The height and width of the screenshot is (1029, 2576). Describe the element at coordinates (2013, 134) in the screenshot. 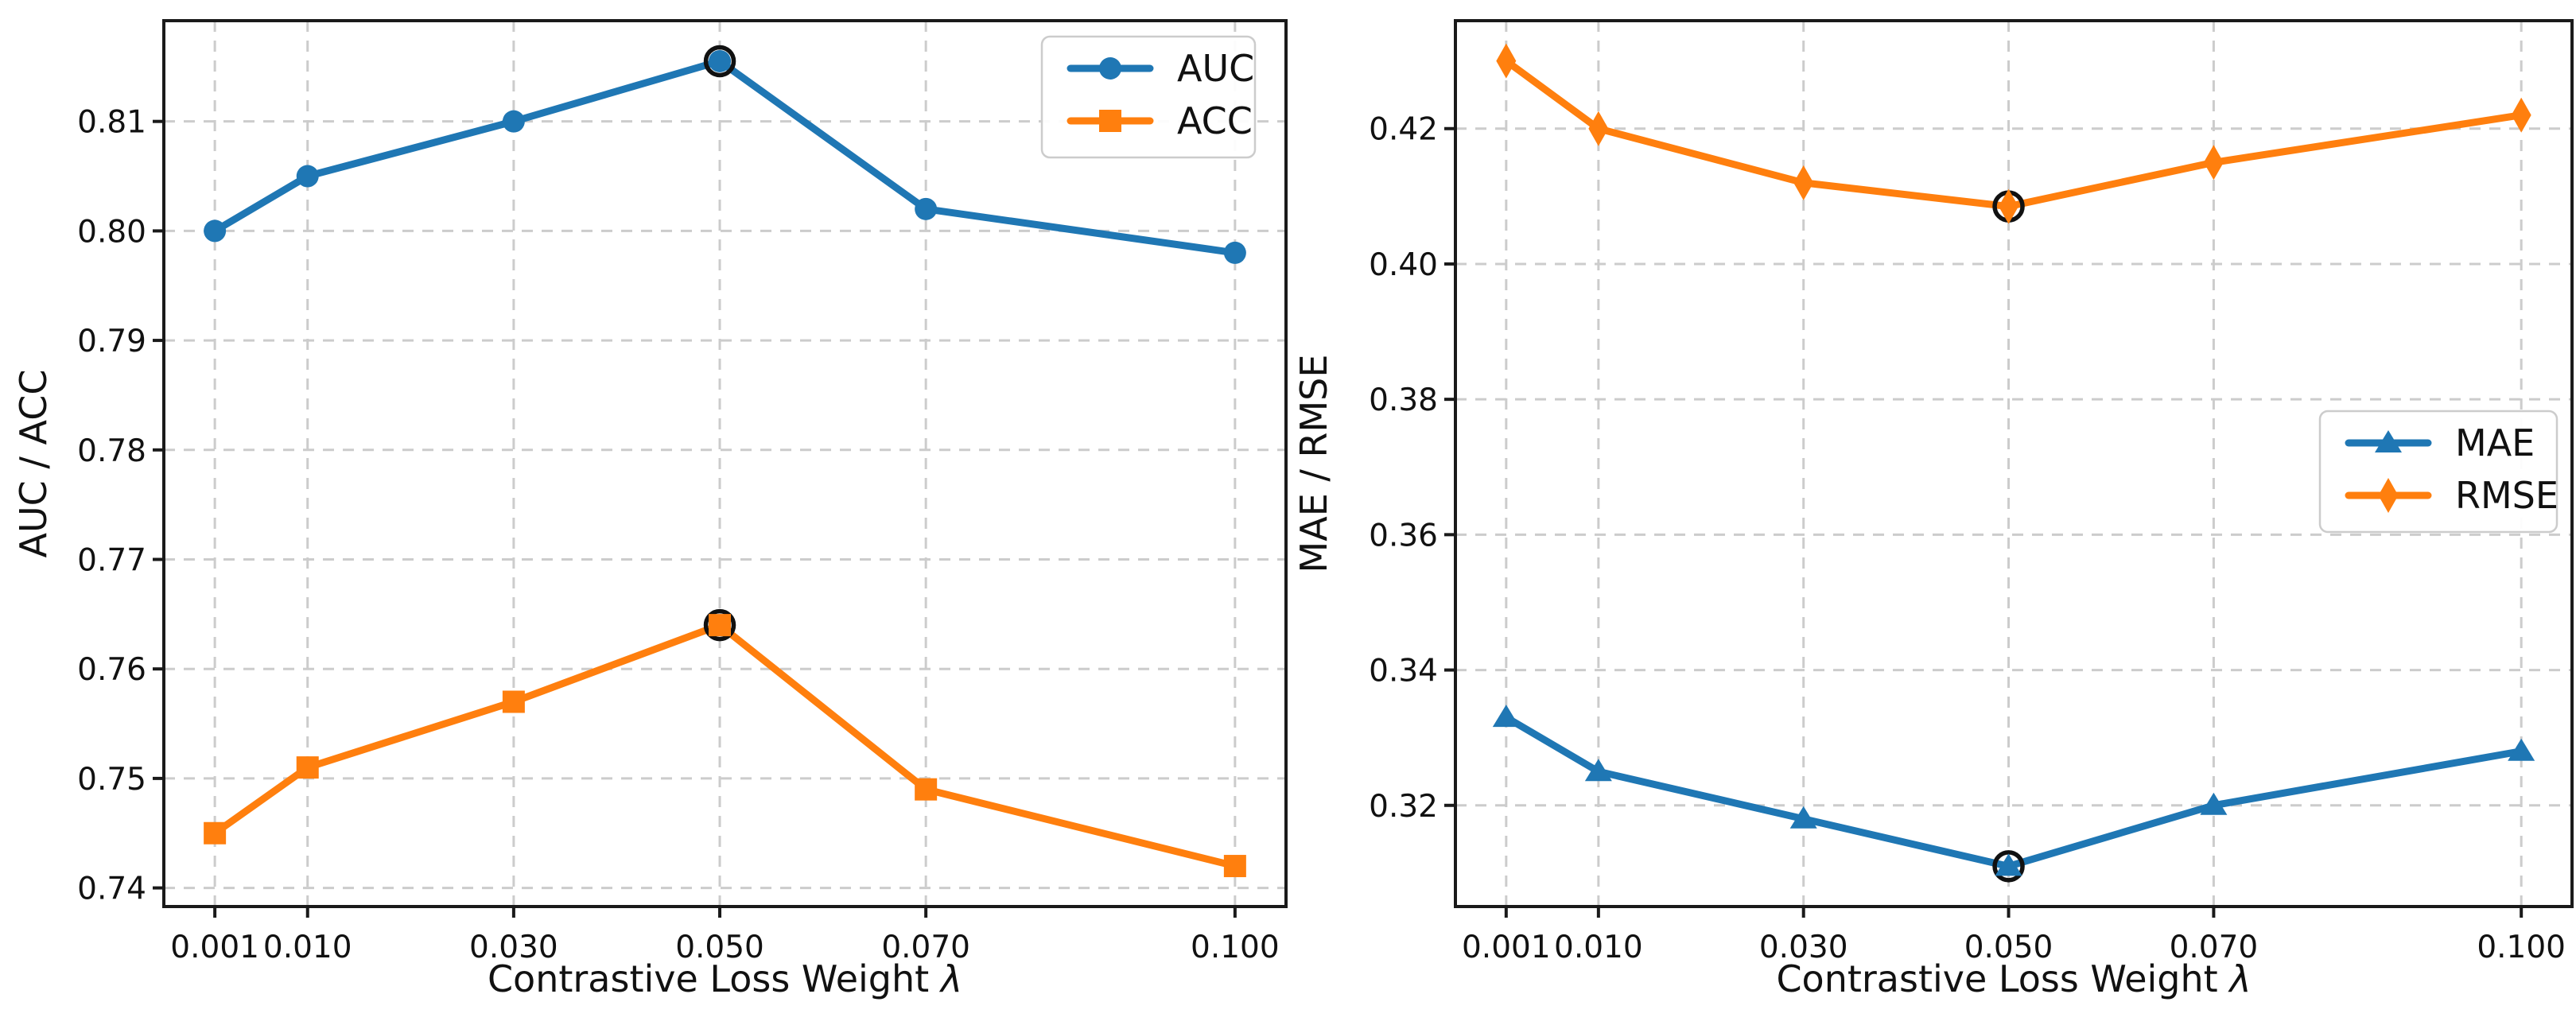

I see `rmse-line` at that location.